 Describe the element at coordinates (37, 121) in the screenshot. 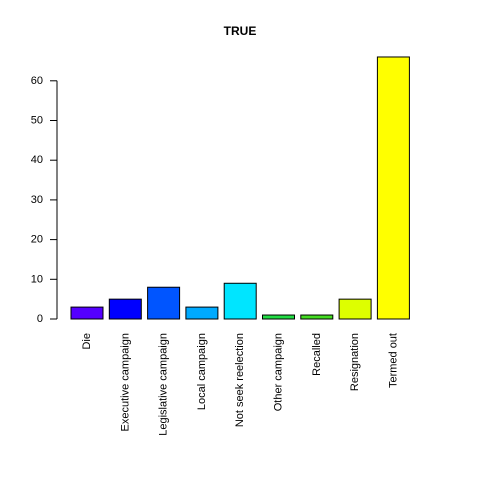

I see `y-tick-label: 50` at that location.